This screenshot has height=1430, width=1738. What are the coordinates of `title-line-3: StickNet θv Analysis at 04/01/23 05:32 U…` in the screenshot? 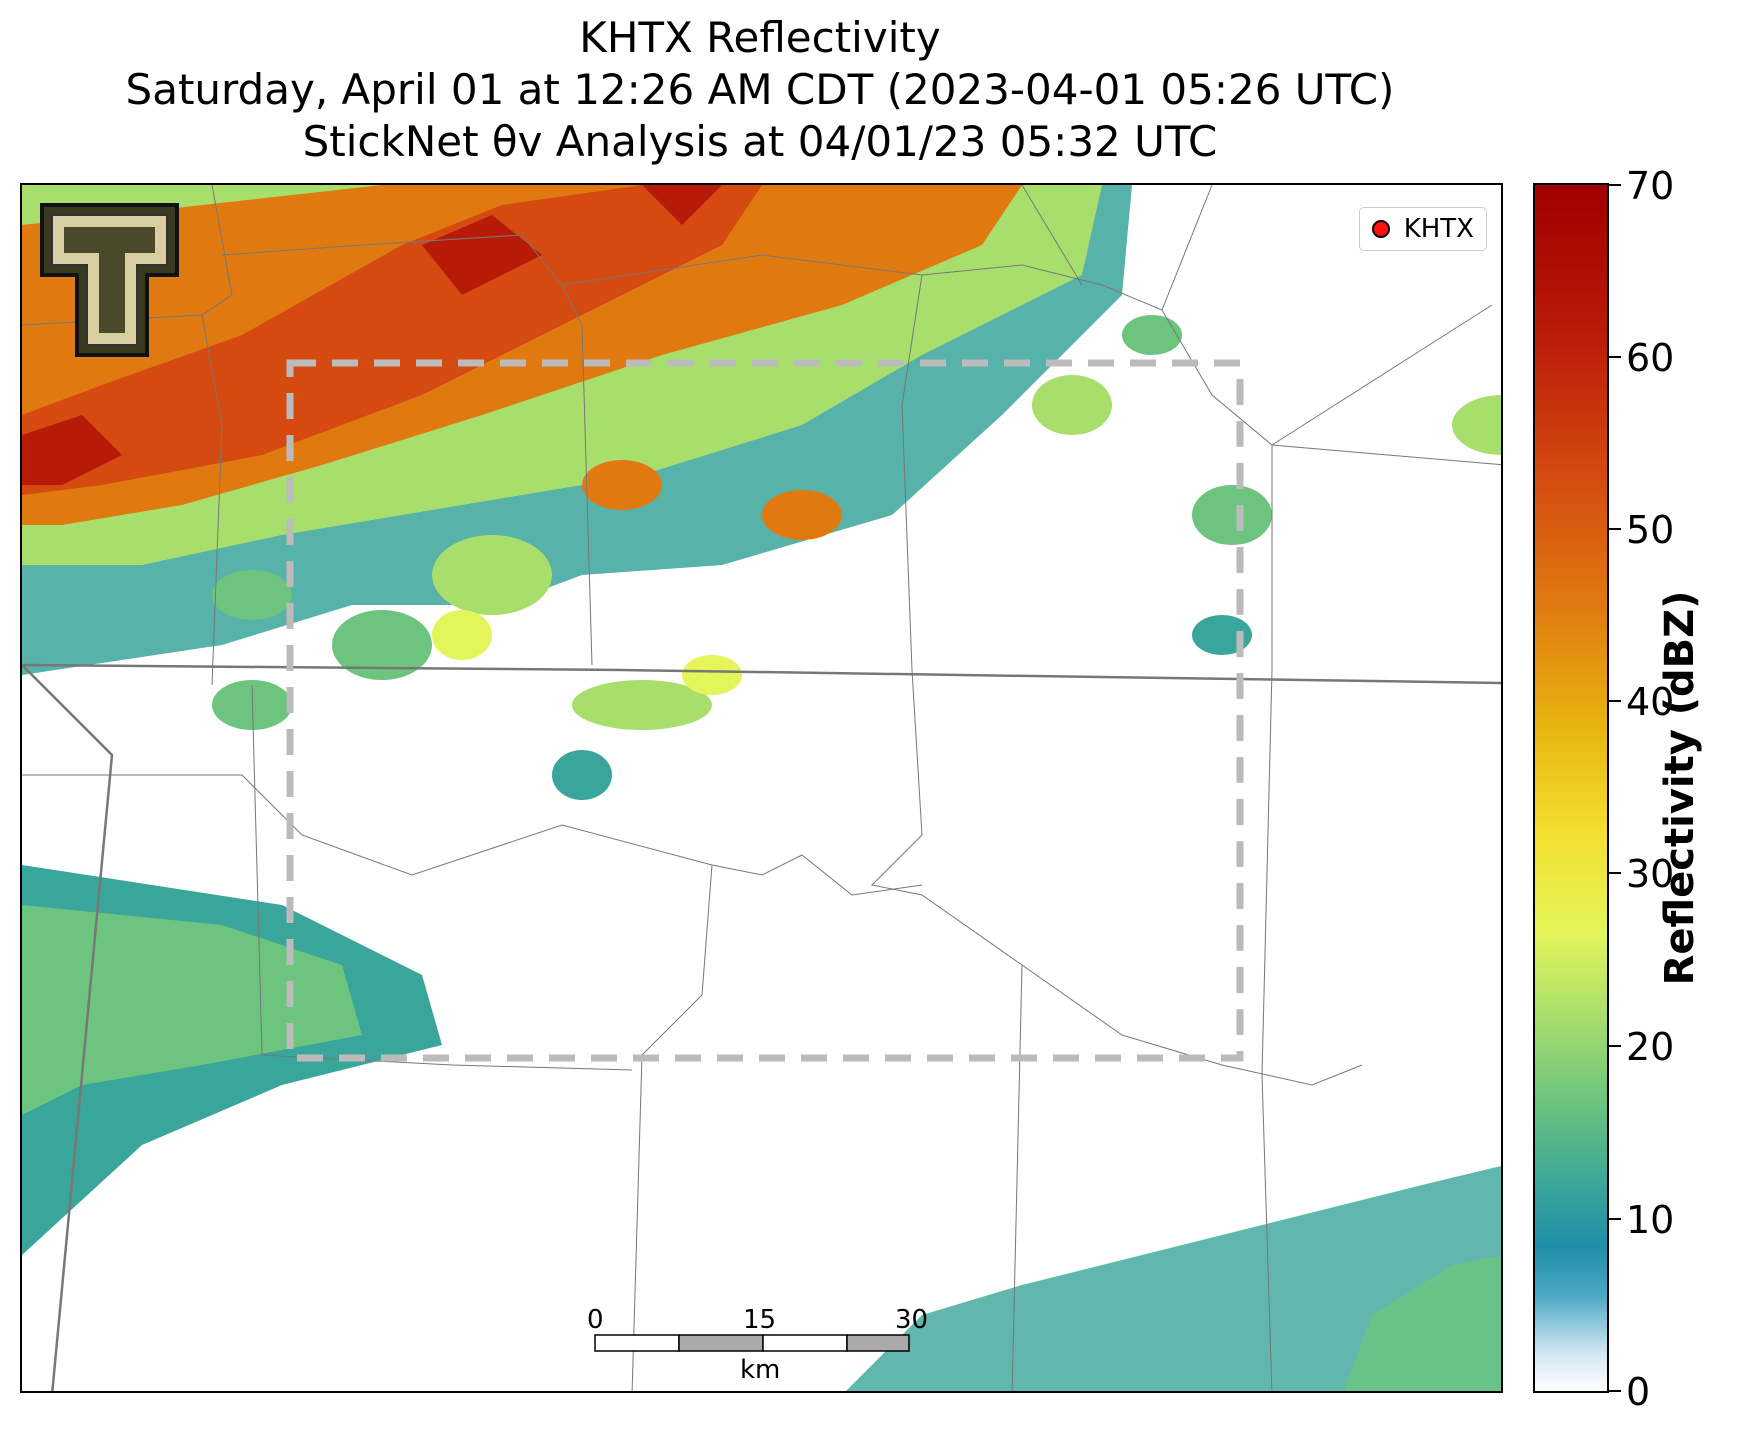 It's located at (760, 141).